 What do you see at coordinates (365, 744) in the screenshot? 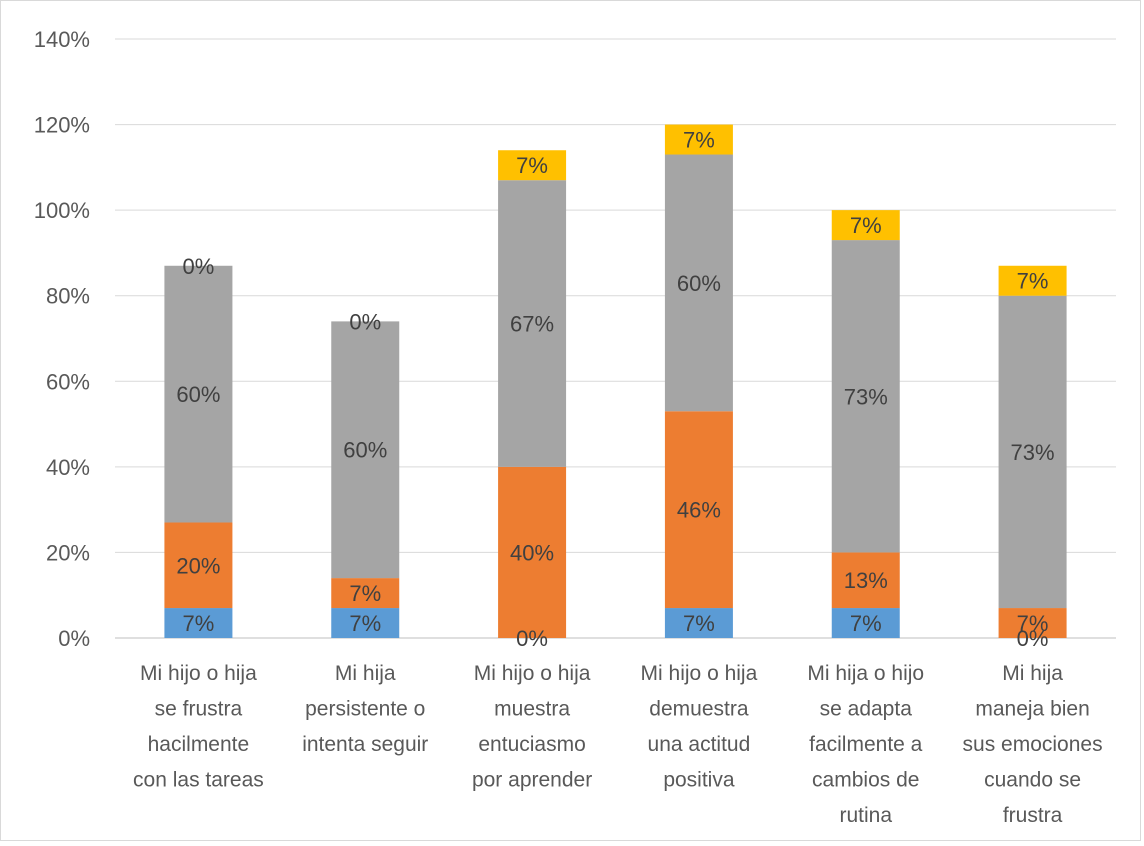
I see `x-tick-label: intenta seguir` at bounding box center [365, 744].